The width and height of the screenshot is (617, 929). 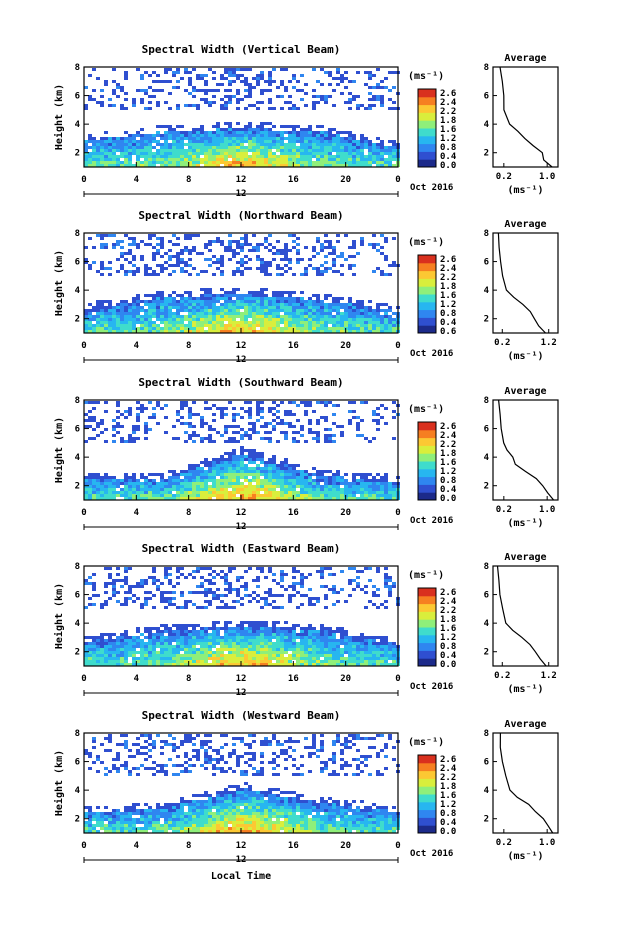 What do you see at coordinates (241, 360) in the screenshot?
I see `day-label: 12` at bounding box center [241, 360].